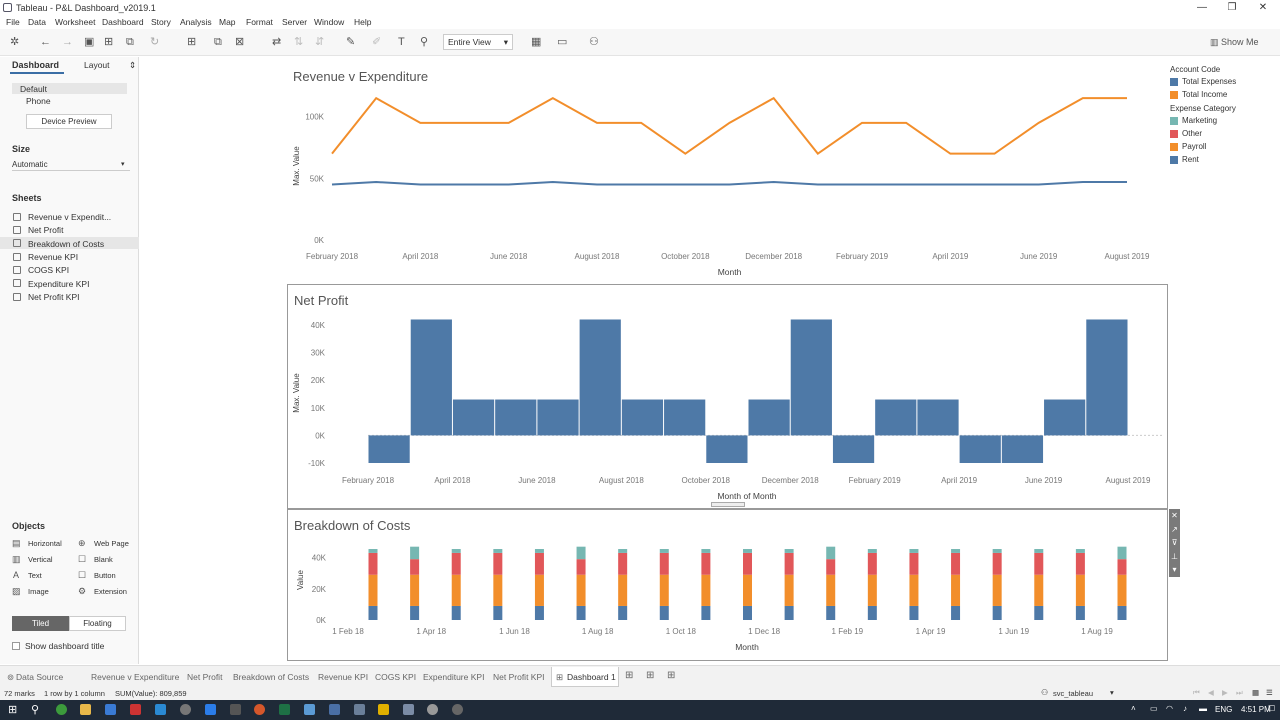 This screenshot has height=720, width=1280. I want to click on share-icon: ⚇, so click(594, 42).